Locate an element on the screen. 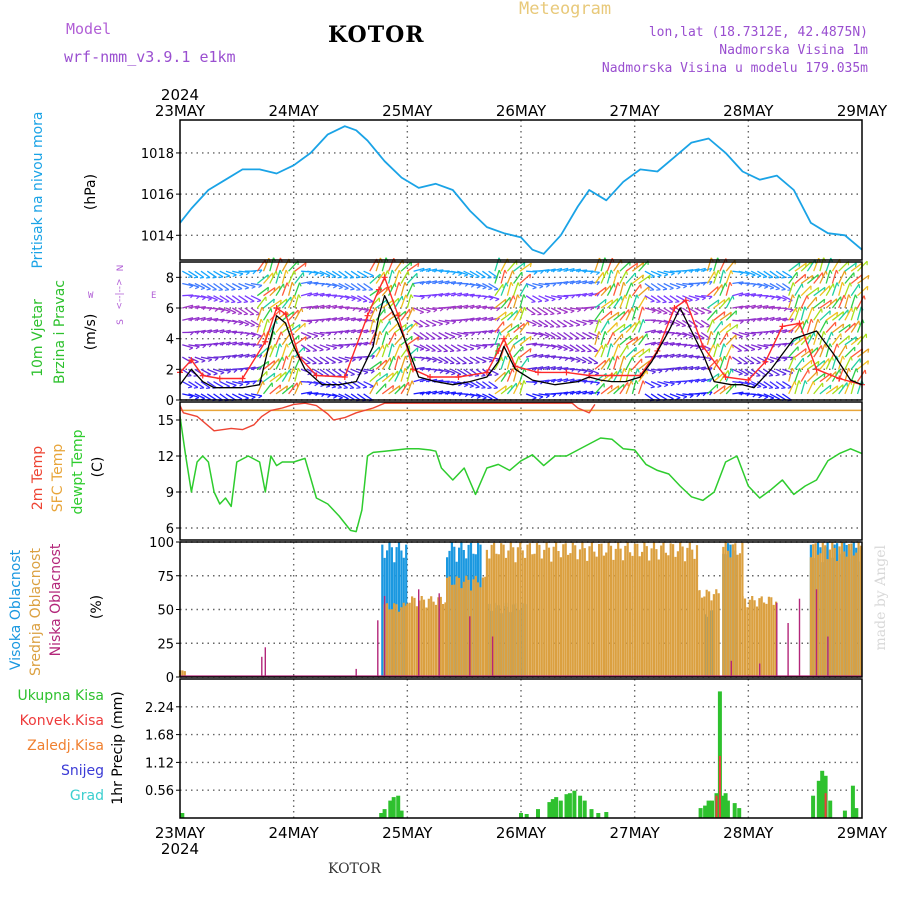  precip-total-bar is located at coordinates (813, 806).